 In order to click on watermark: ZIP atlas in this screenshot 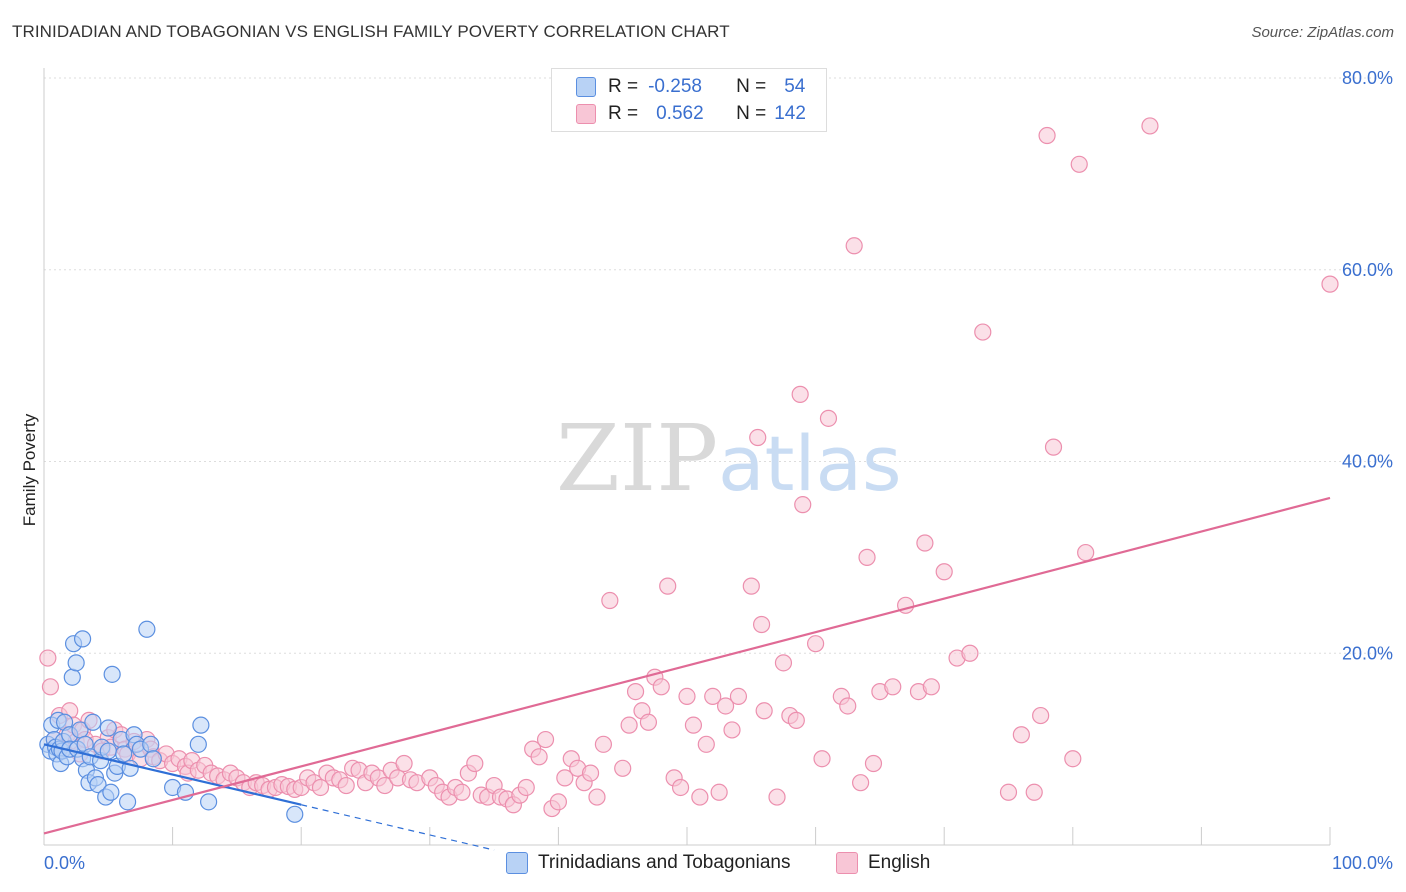, I will do `click(729, 458)`.